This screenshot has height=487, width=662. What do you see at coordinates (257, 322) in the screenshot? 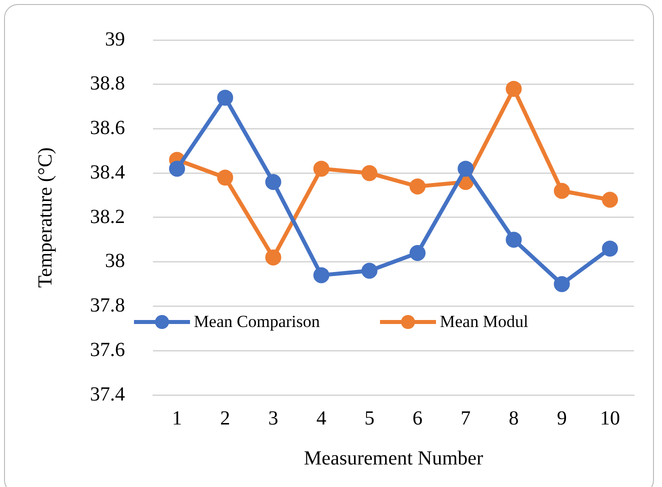
I see `legend-label: Mean Comparison` at bounding box center [257, 322].